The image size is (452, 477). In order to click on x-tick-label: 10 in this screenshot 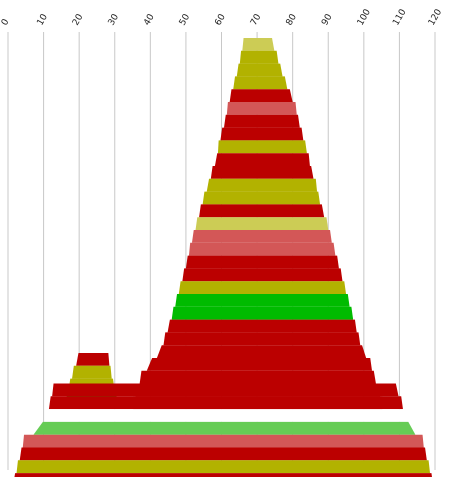, I will do `click(43, 19)`.